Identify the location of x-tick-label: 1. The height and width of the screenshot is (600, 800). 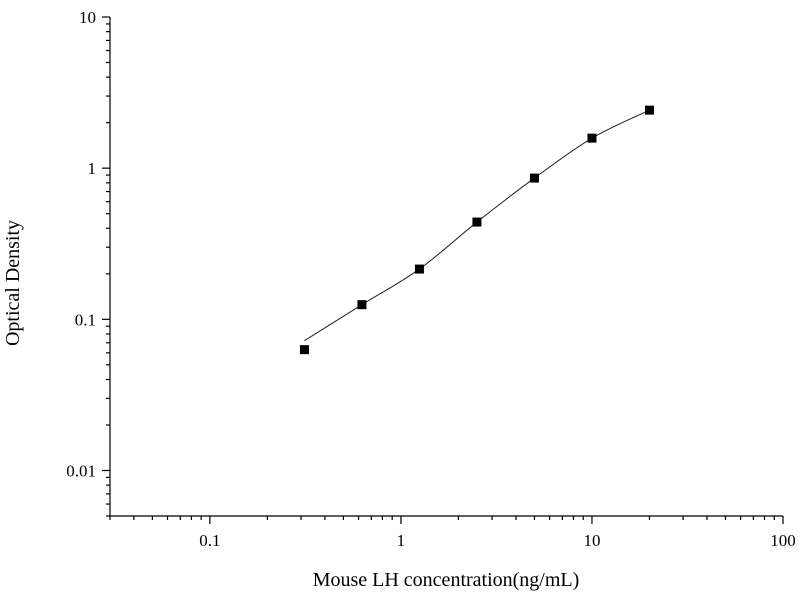
(401, 540).